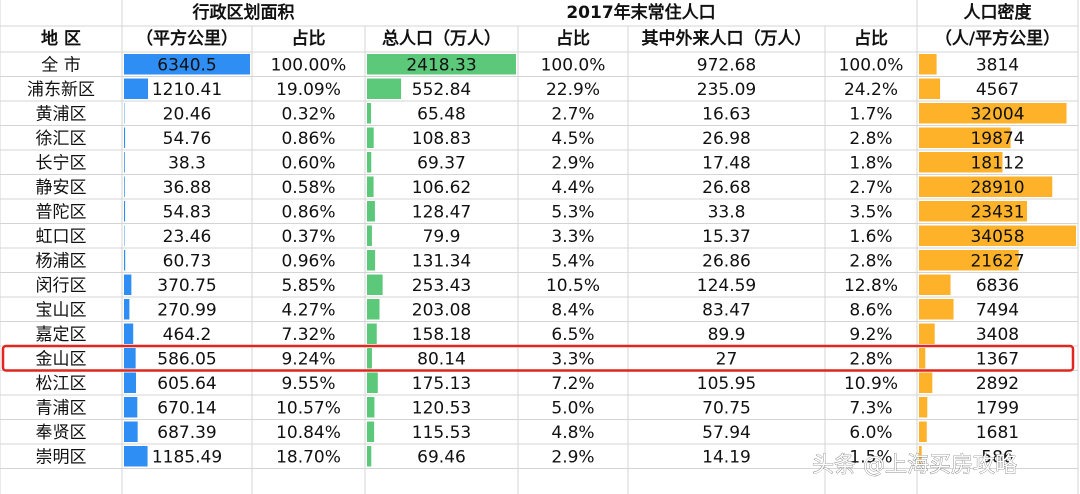 This screenshot has height=494, width=1080. Describe the element at coordinates (726, 237) in the screenshot. I see `cell: 15.37` at that location.